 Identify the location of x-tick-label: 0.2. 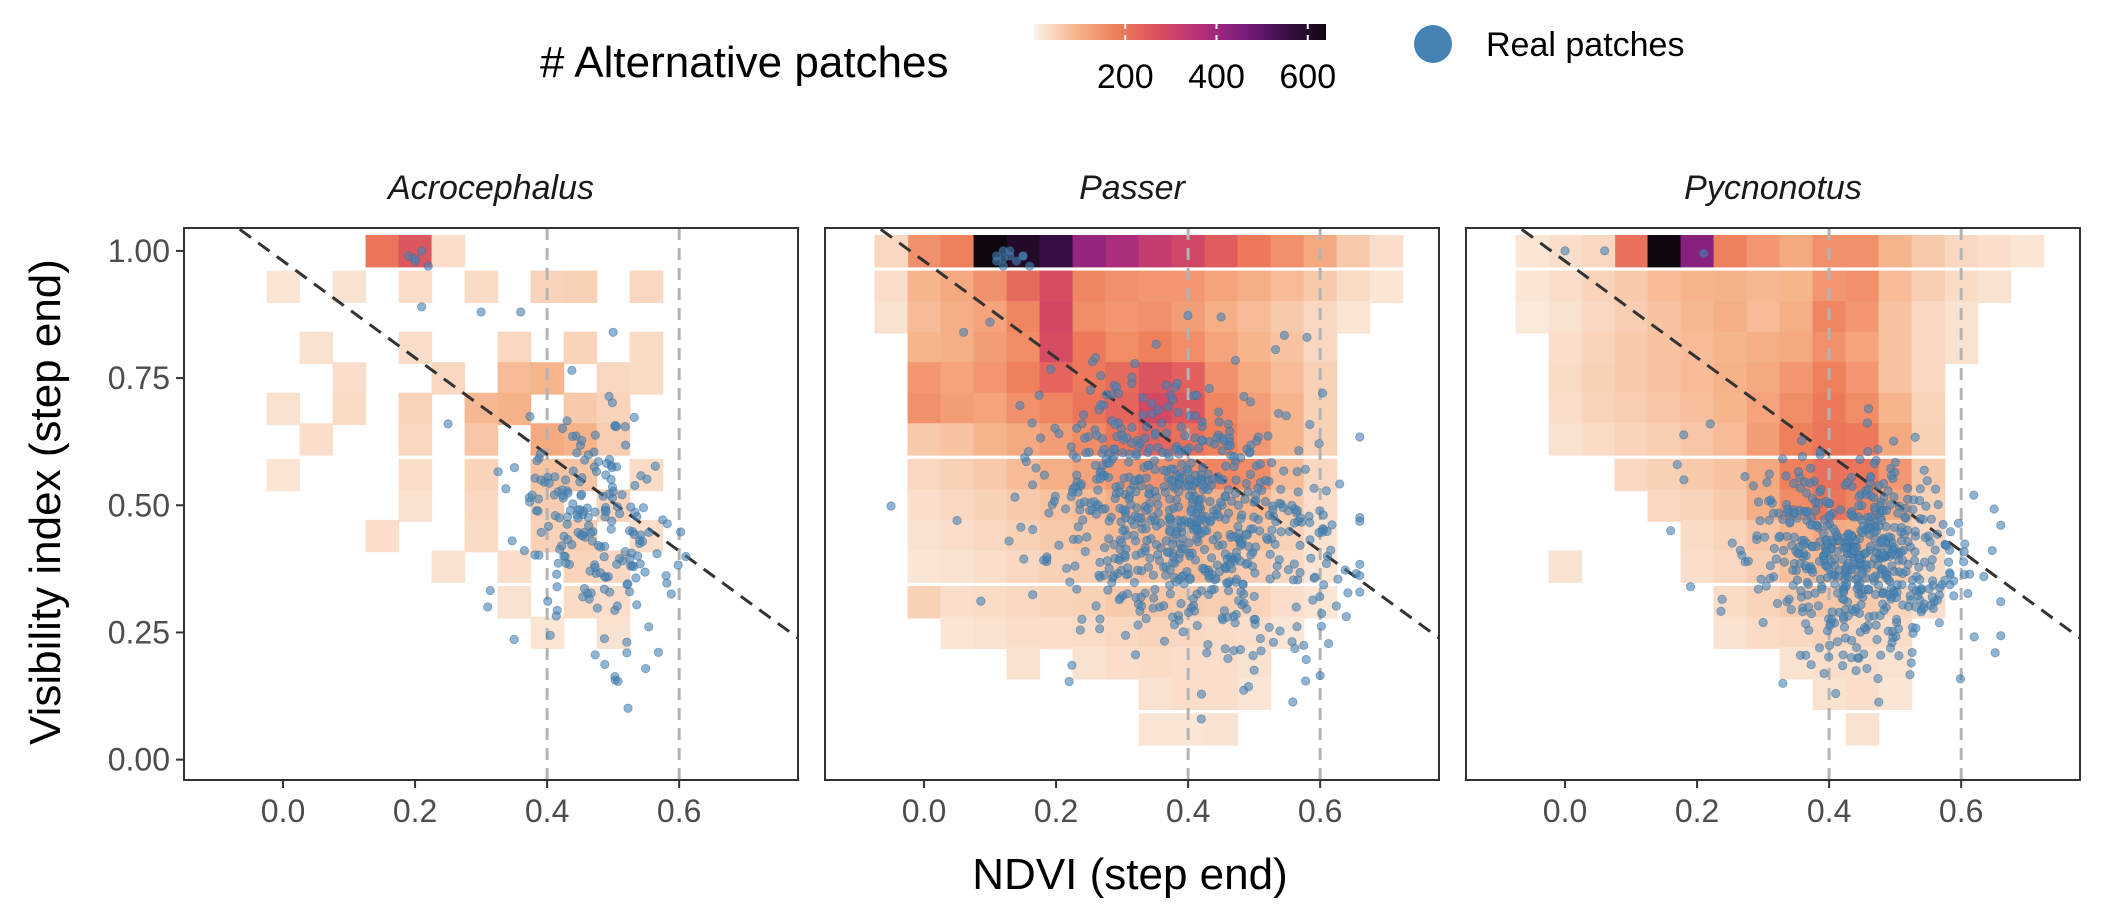
(1056, 811).